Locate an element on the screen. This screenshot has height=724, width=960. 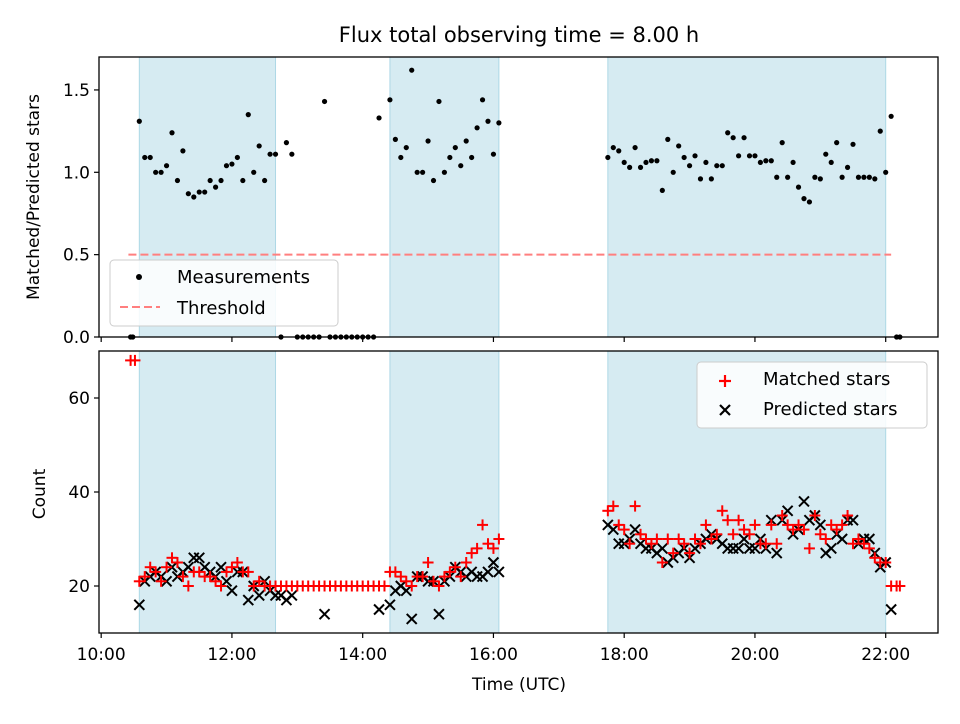
y-tick-label: 40 is located at coordinates (79, 493).